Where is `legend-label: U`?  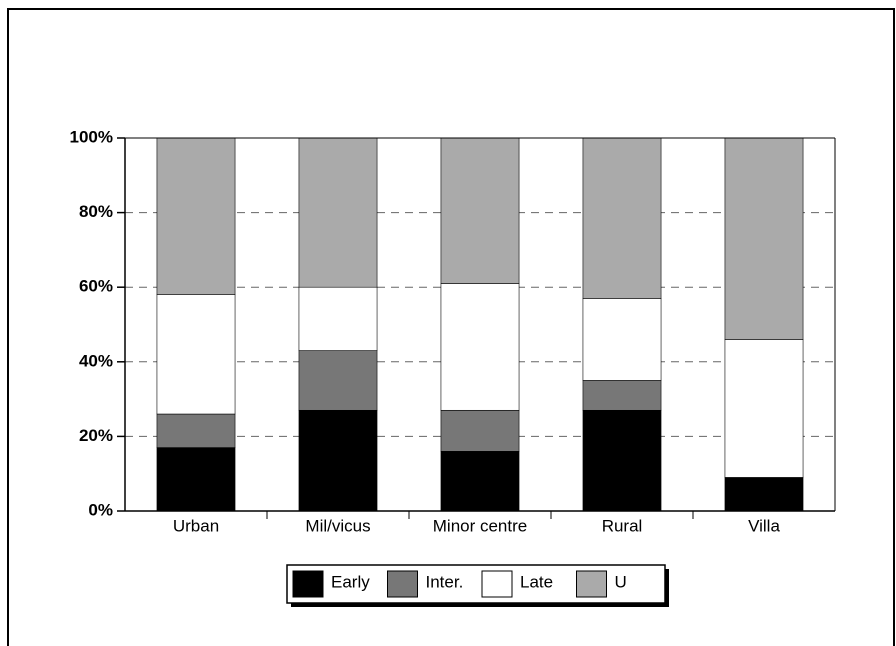 legend-label: U is located at coordinates (621, 581).